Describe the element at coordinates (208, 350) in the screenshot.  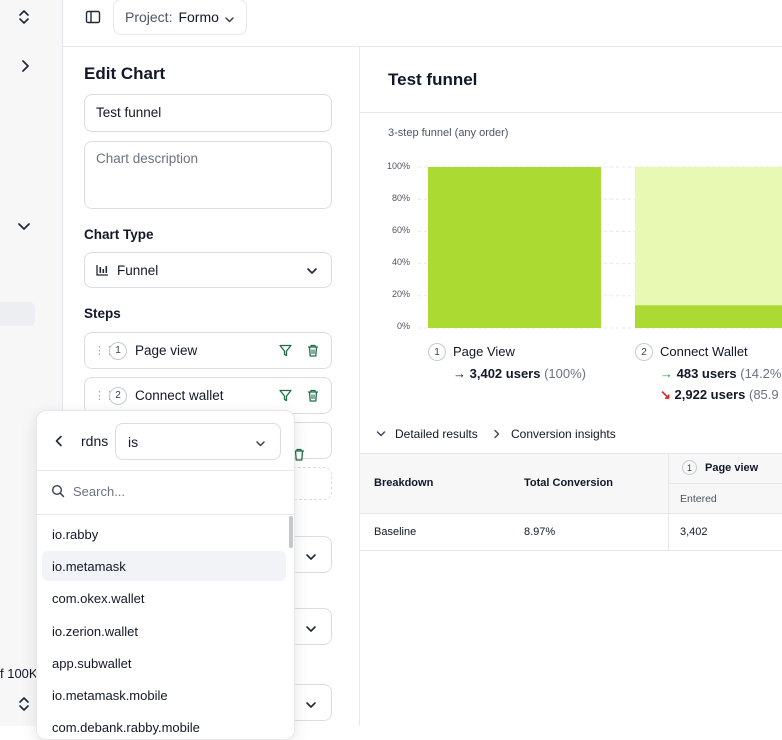
I see `step-row: ⋮⋮ 1 Page view` at that location.